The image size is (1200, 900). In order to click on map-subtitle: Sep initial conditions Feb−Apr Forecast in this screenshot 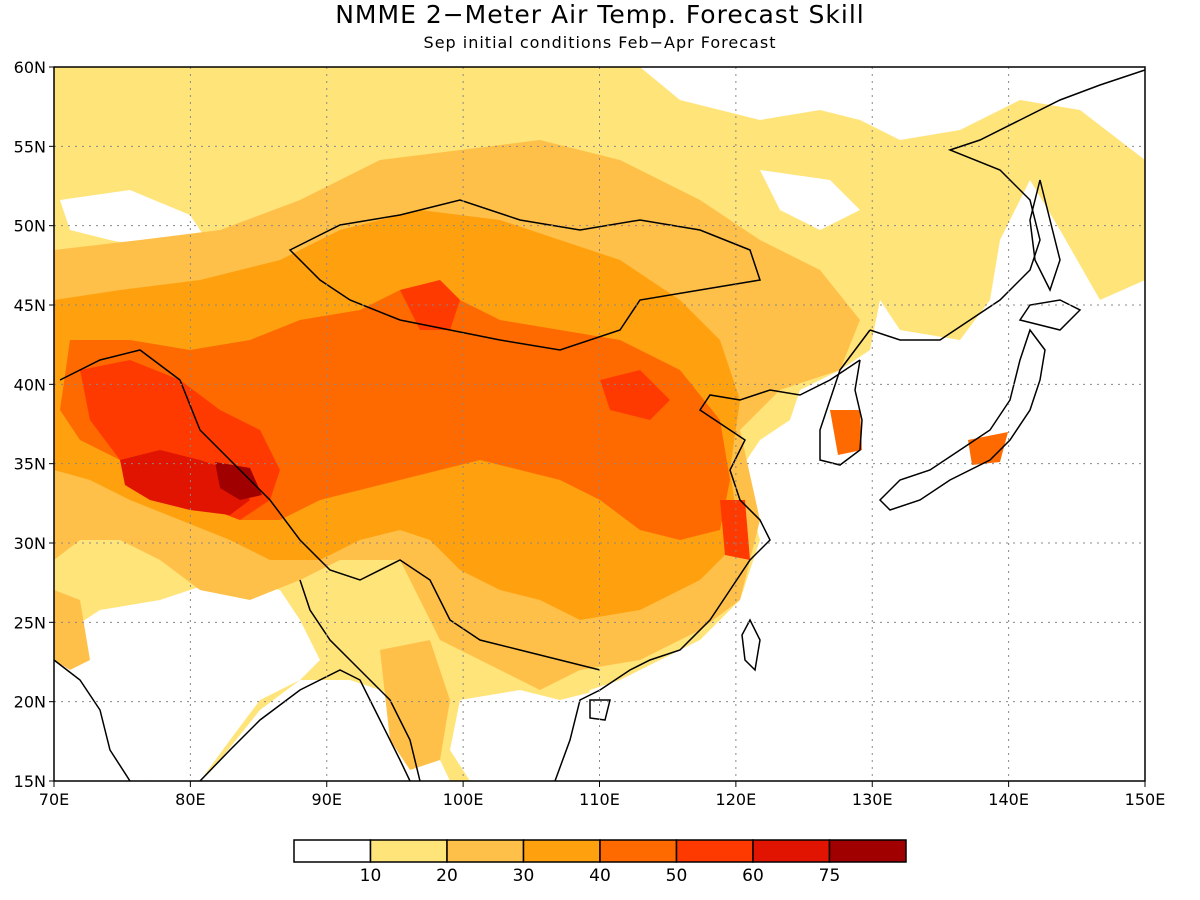, I will do `click(600, 42)`.